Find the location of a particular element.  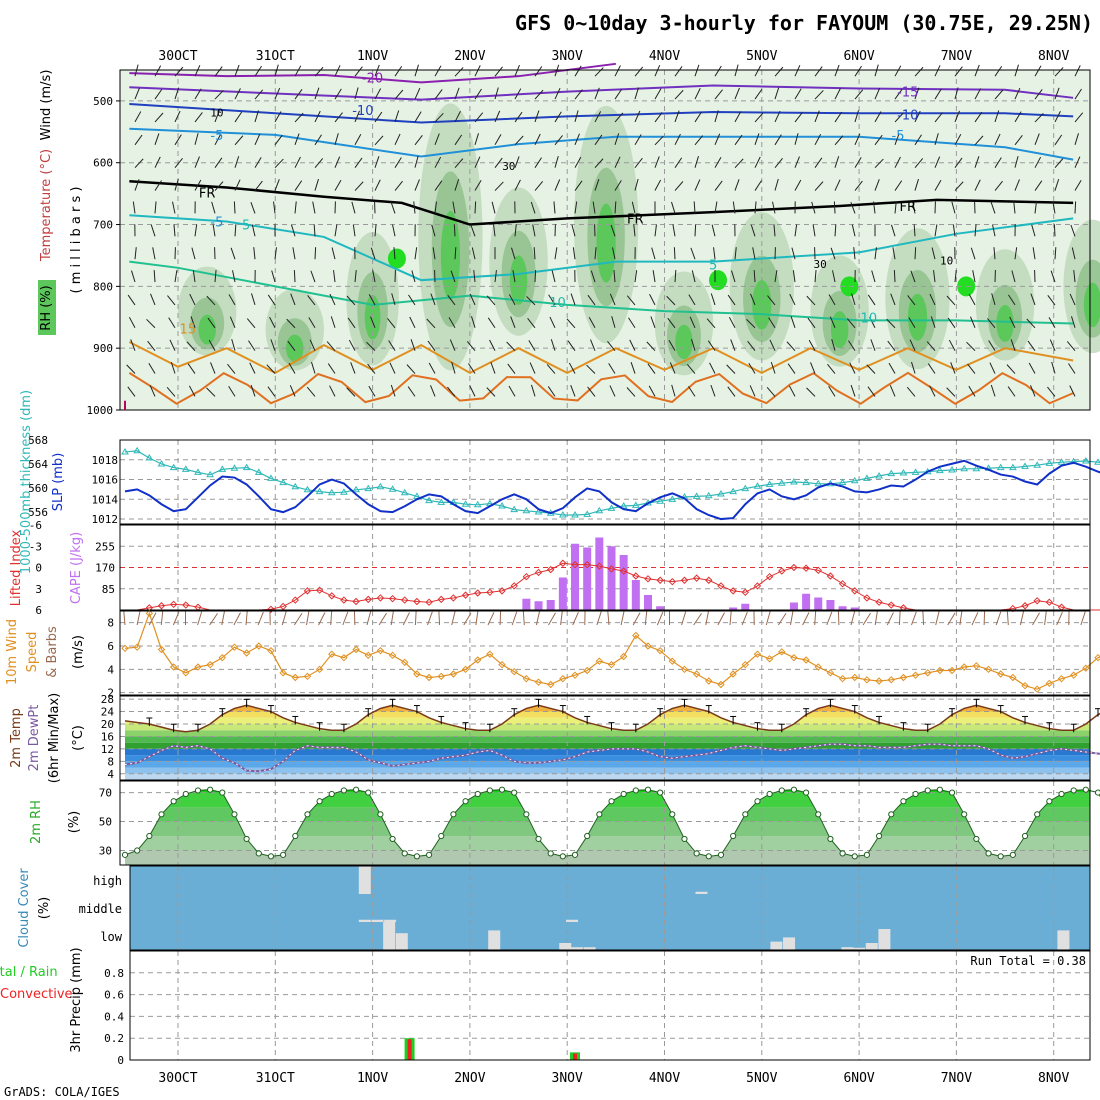

date-label-bottom: 8NOV is located at coordinates (1053, 1078).